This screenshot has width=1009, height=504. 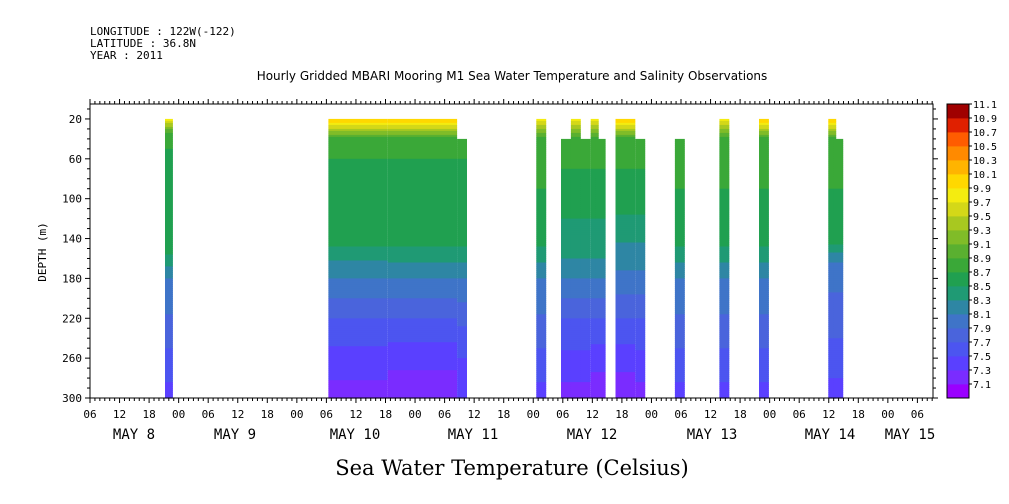 What do you see at coordinates (444, 414) in the screenshot?
I see `x-tick-label: 06` at bounding box center [444, 414].